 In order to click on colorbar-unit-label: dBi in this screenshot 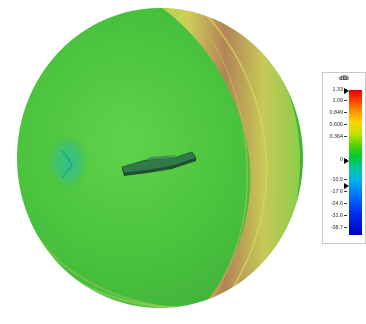, I will do `click(344, 79)`.